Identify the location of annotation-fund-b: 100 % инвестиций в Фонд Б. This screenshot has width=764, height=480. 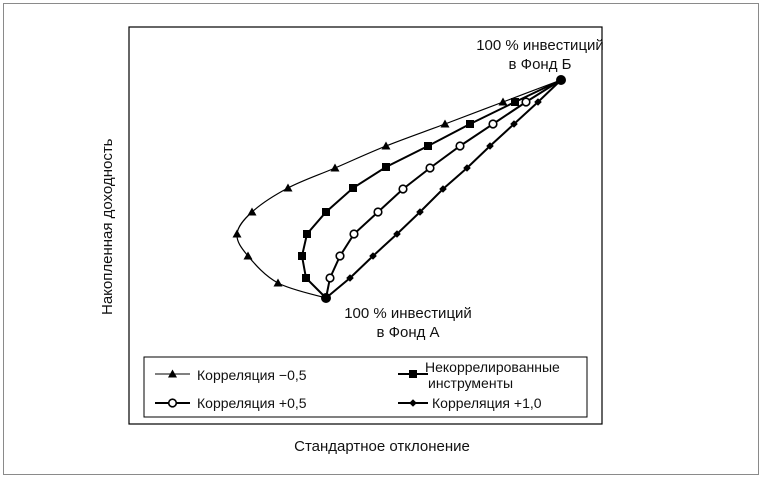
(540, 55).